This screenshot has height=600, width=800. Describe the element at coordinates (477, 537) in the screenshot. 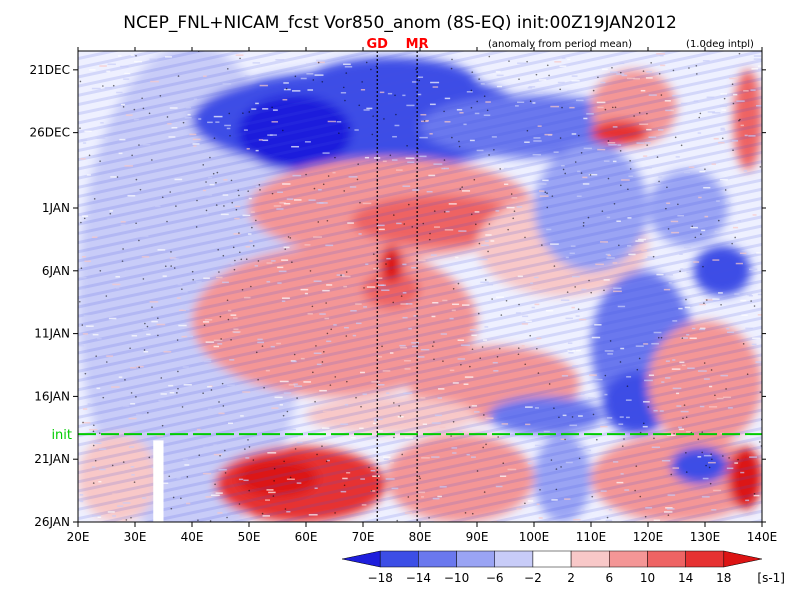

I see `x-tick-label: 90E` at that location.